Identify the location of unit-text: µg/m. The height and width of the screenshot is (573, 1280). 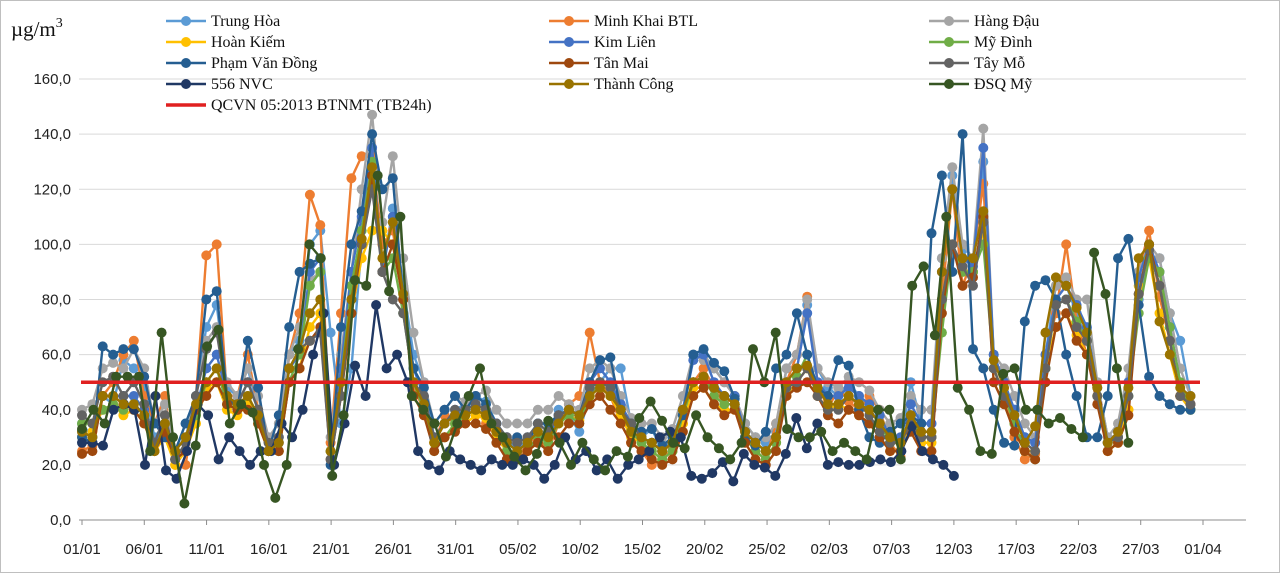
(33, 29).